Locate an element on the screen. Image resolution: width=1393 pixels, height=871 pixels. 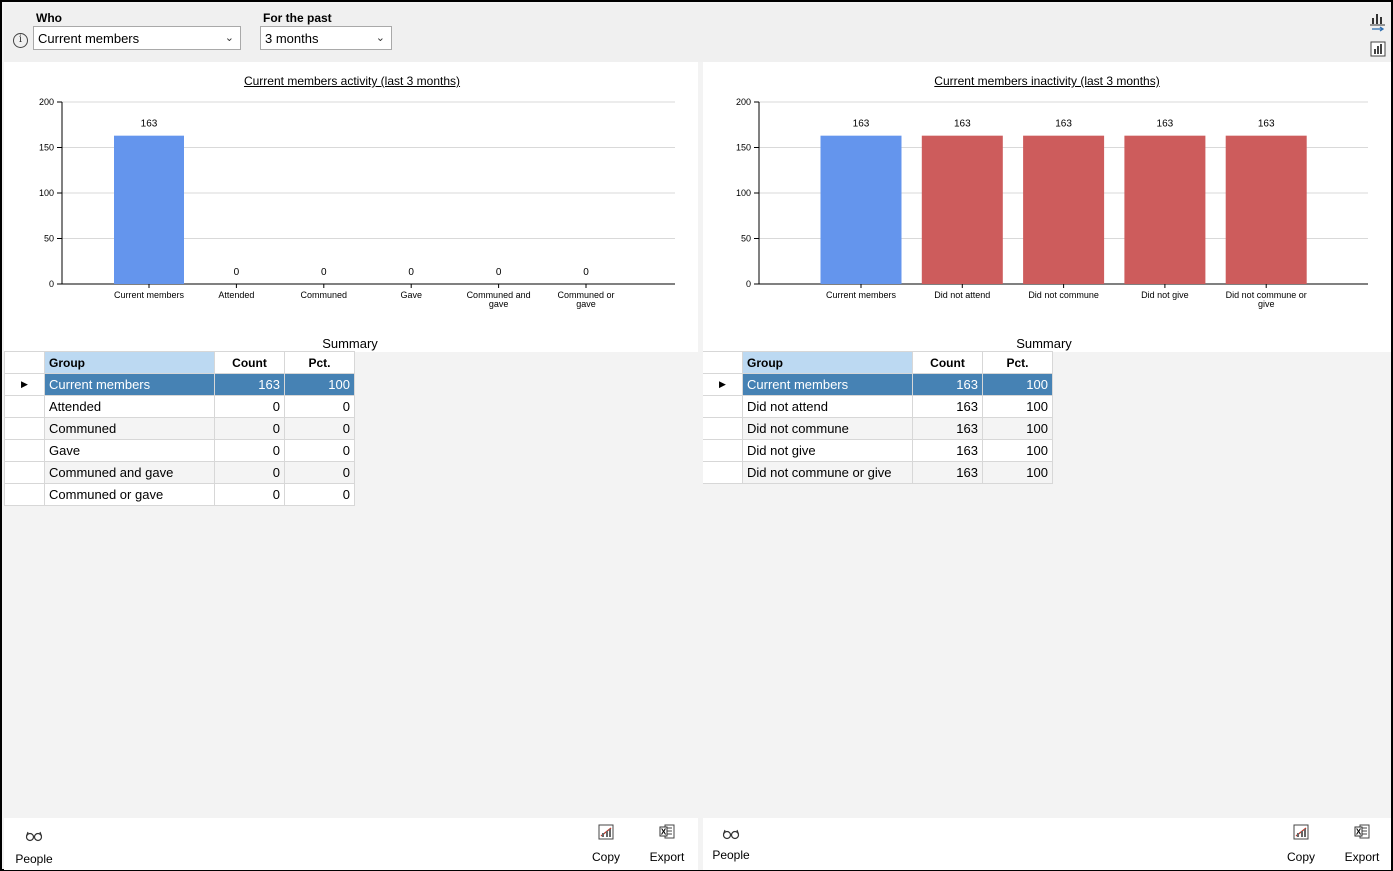
right-people-button: People is located at coordinates (731, 840).